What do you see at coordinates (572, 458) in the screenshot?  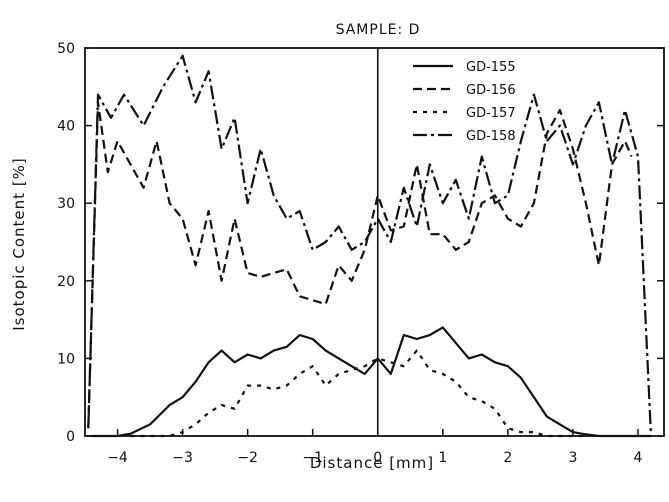 I see `x-tick-label: 3` at bounding box center [572, 458].